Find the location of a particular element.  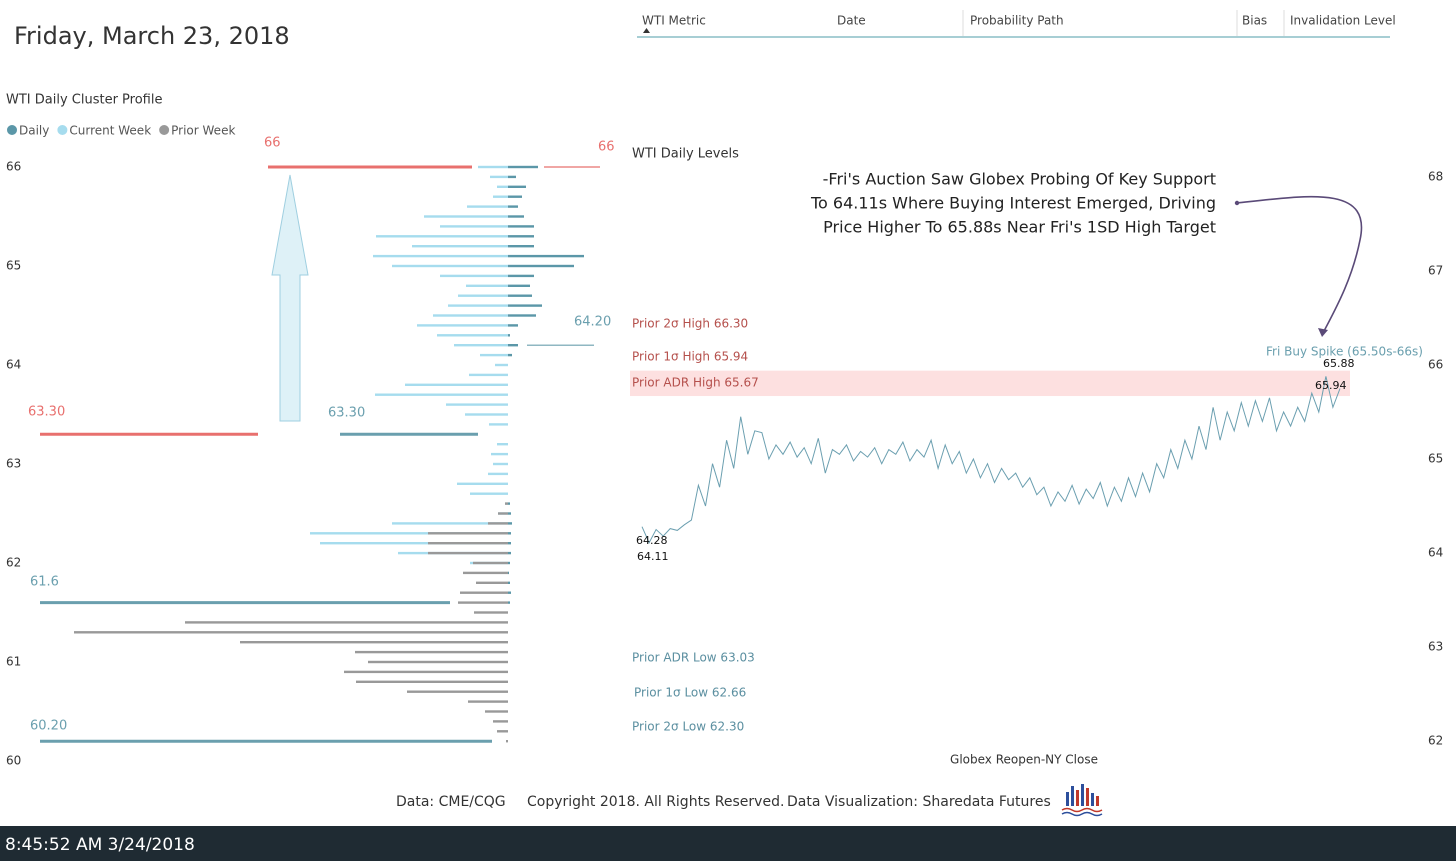

callout-arrowhead is located at coordinates (1323, 332).